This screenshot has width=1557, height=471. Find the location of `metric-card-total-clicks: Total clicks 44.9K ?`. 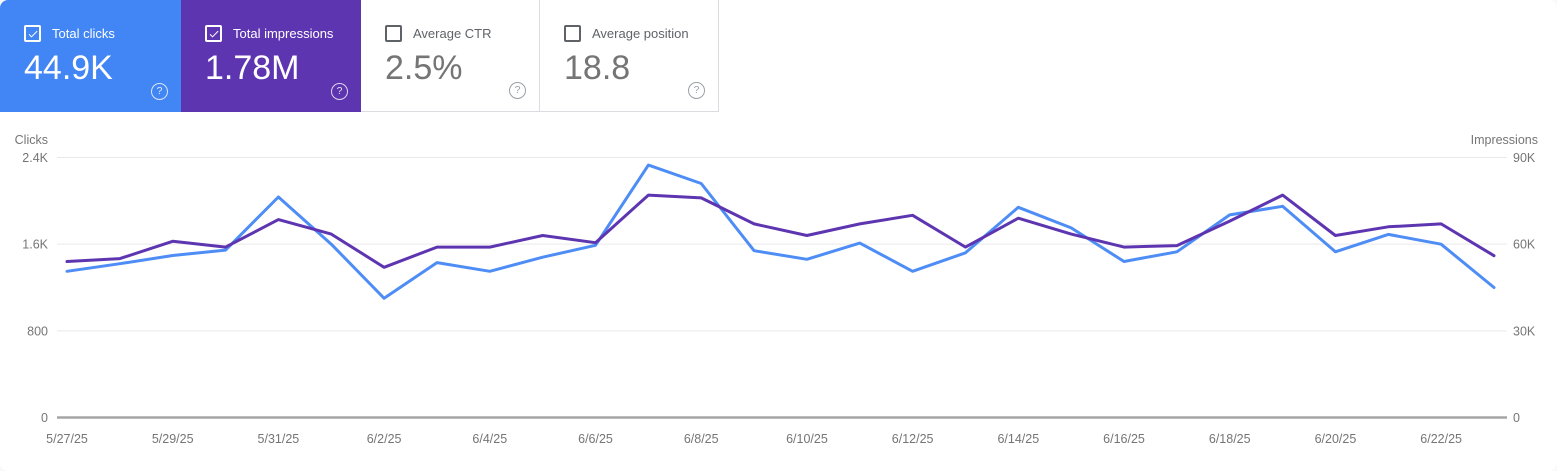

metric-card-total-clicks: Total clicks 44.9K ? is located at coordinates (90, 56).